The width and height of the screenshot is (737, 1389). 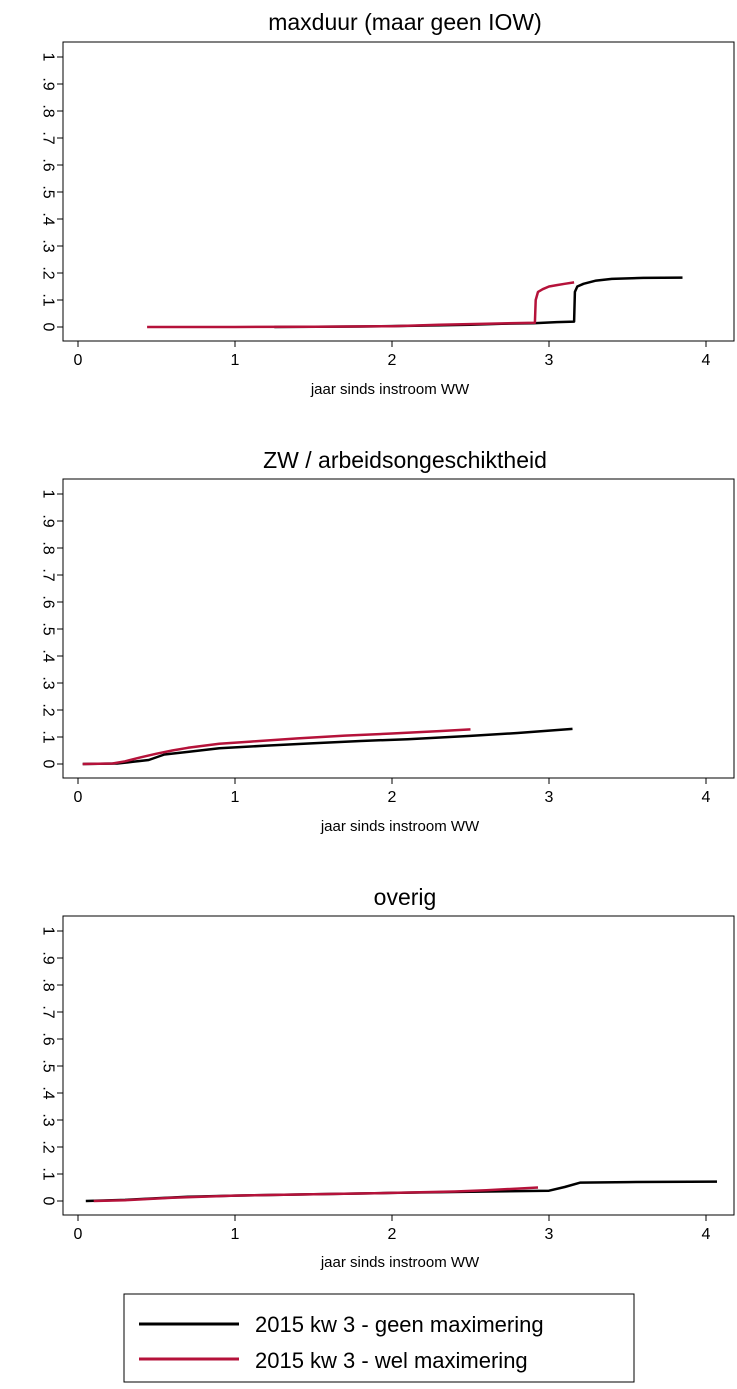 I want to click on panel-title: maxduur (maar geen IOW), so click(x=405, y=22).